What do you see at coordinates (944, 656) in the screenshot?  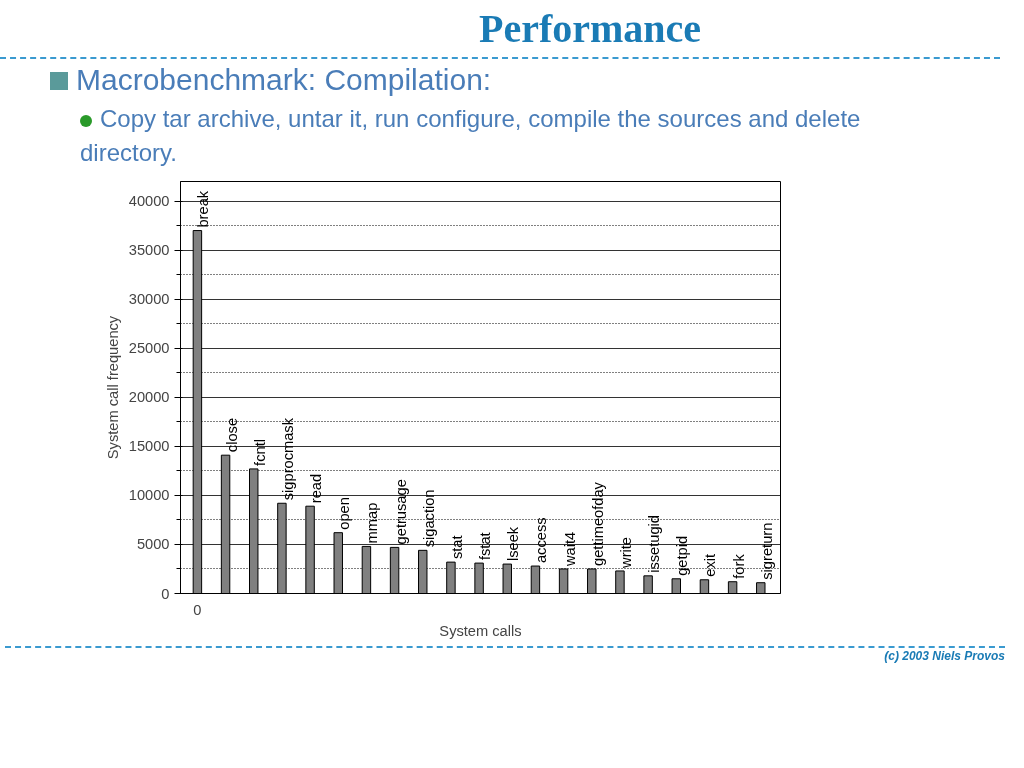 I see `text: (c) 2003 Niels Provos` at bounding box center [944, 656].